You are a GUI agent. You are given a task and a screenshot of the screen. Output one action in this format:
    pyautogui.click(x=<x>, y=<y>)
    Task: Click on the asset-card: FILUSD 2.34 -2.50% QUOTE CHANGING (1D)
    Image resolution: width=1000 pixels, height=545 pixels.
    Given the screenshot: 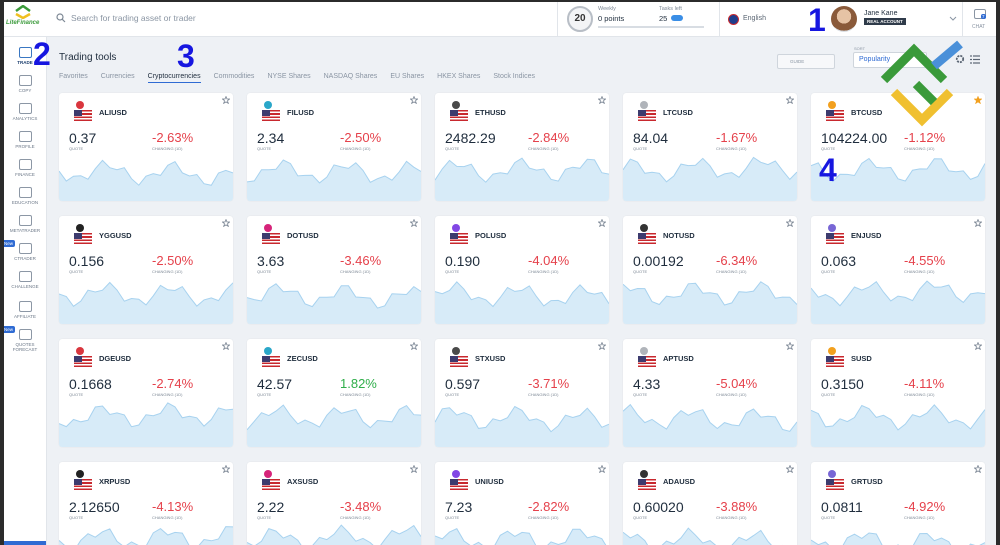 What is the action you would take?
    pyautogui.click(x=334, y=147)
    